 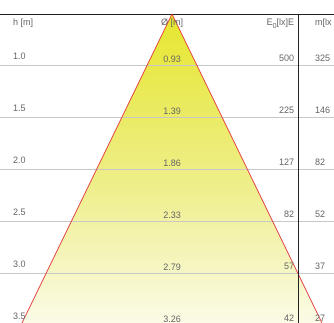 What do you see at coordinates (323, 22) in the screenshot?
I see `header-mean: m[lx` at bounding box center [323, 22].